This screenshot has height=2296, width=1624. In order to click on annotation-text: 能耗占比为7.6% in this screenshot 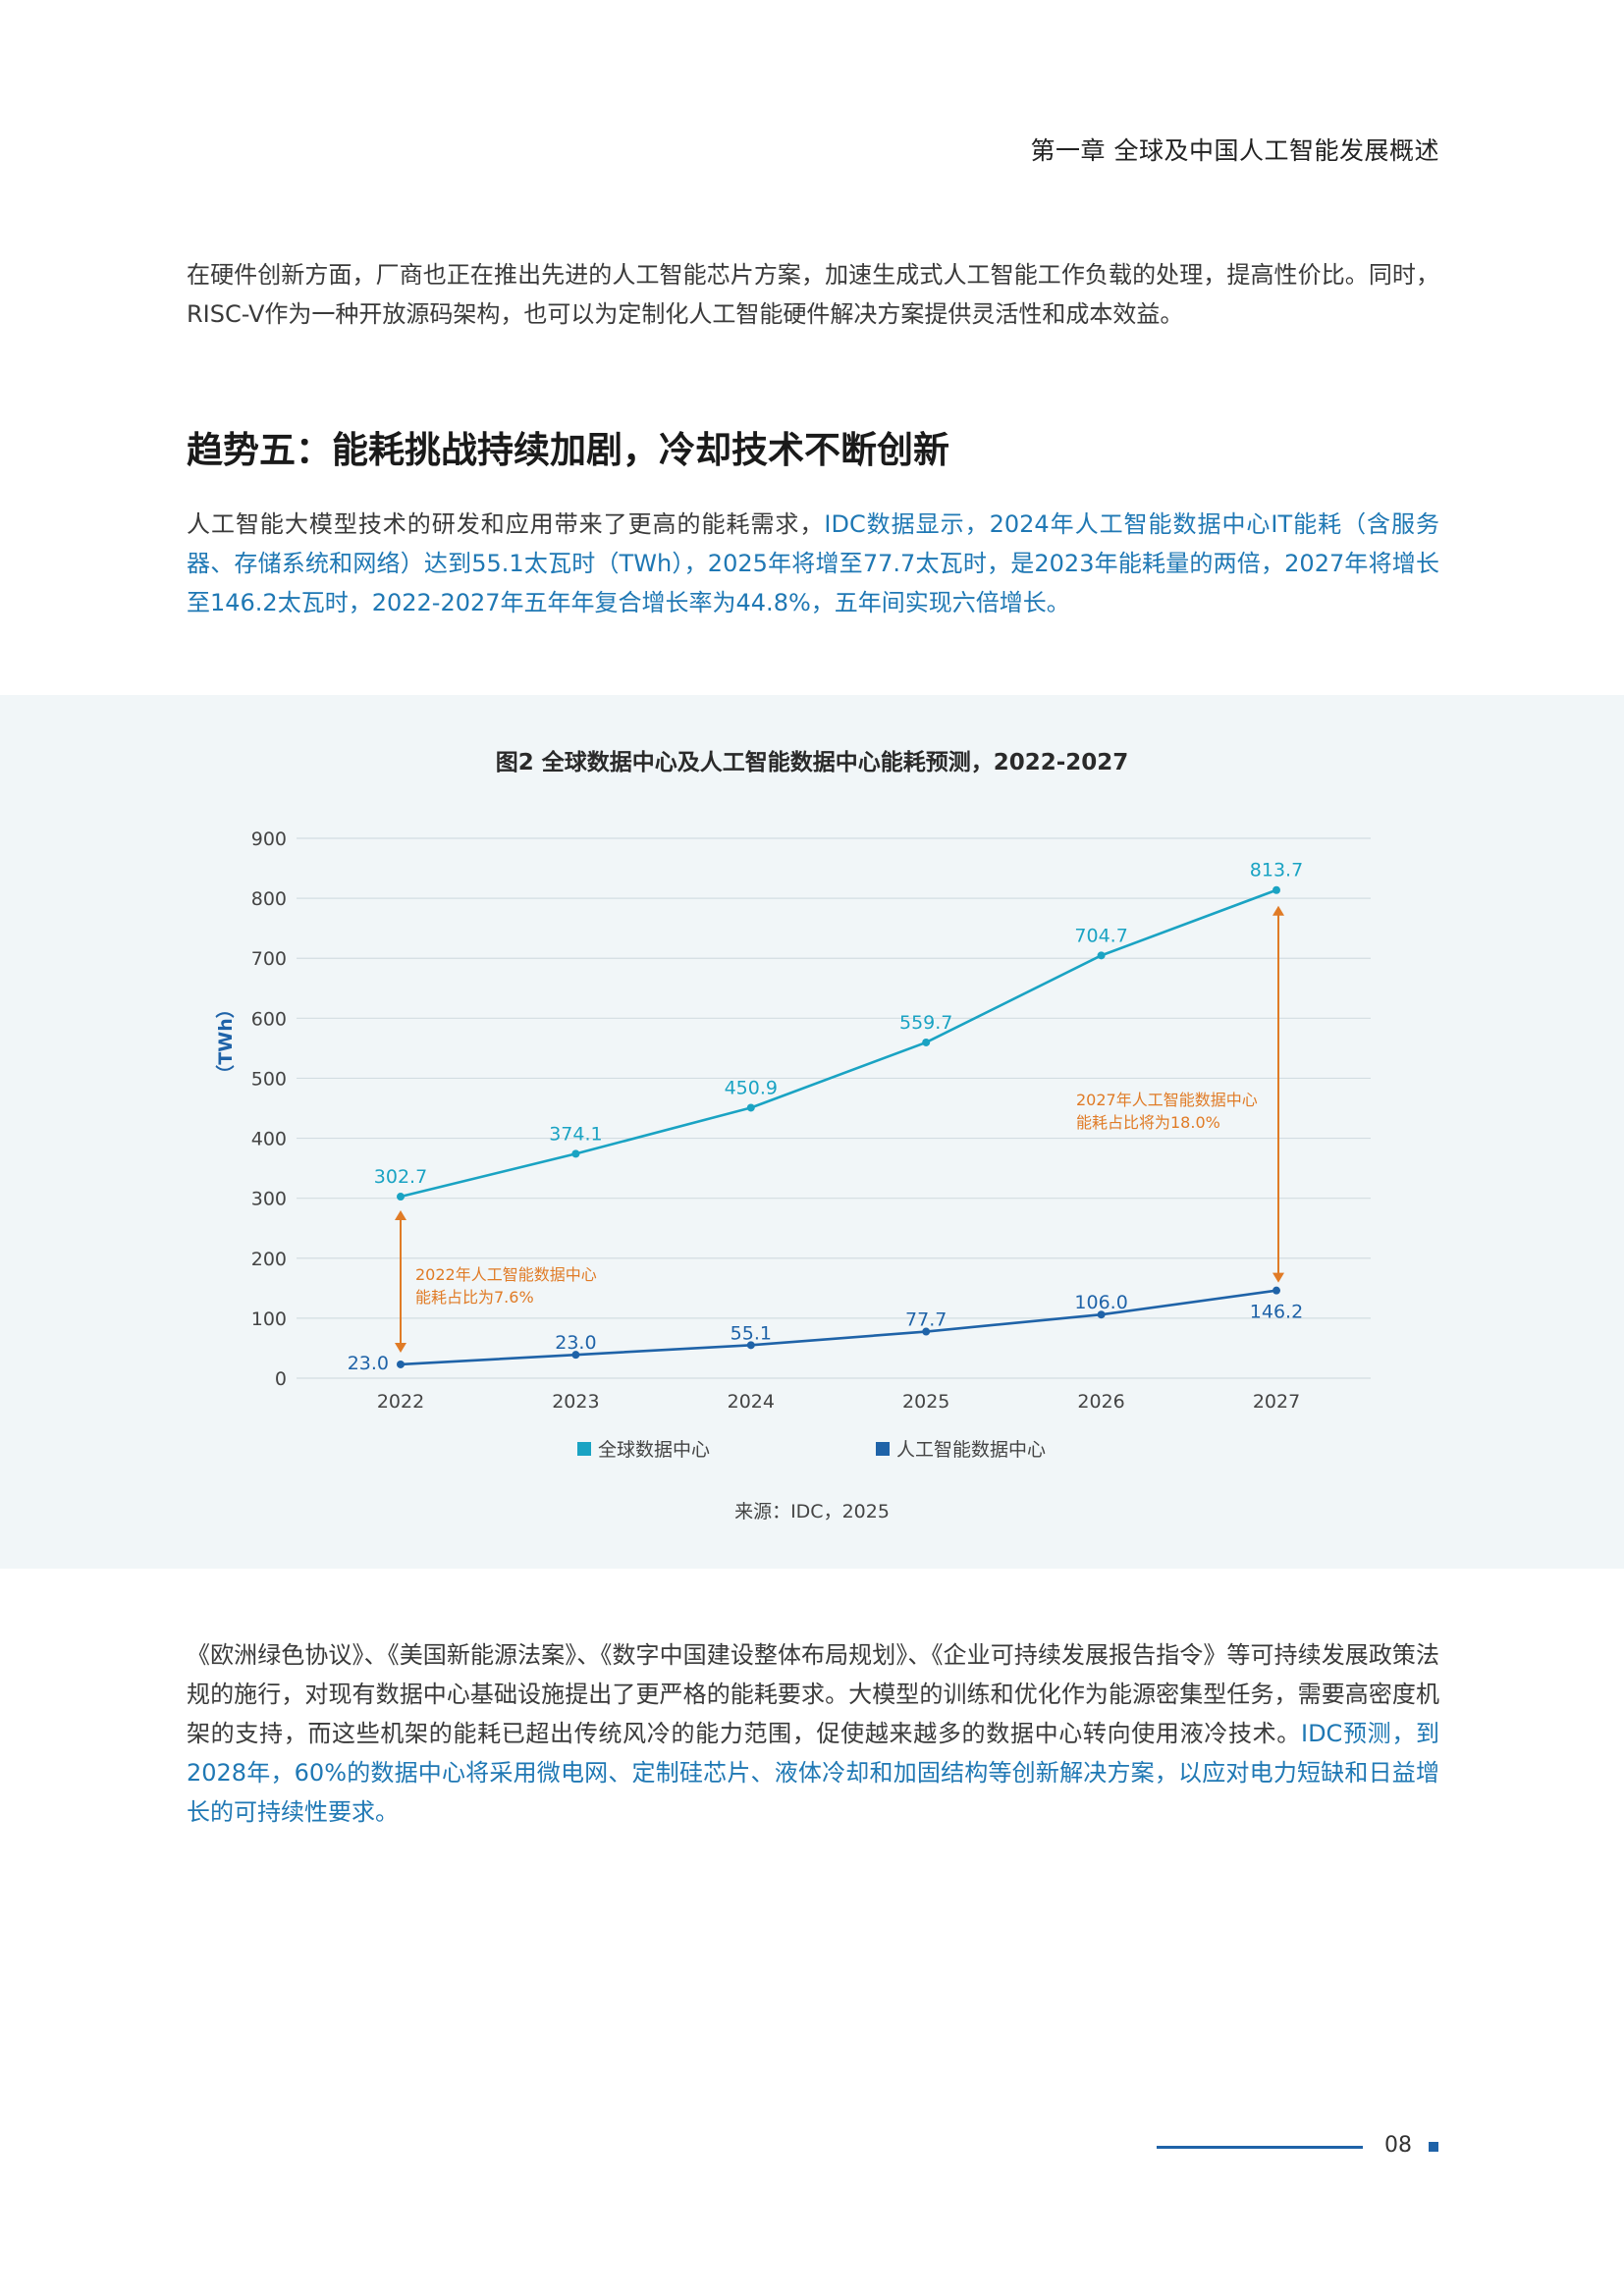, I will do `click(474, 1298)`.